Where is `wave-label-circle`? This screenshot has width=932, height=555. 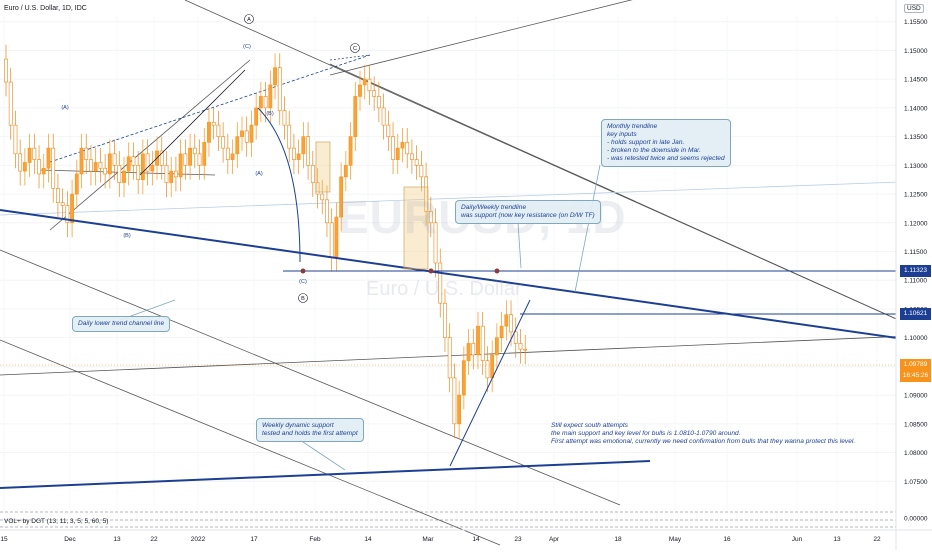
wave-label-circle is located at coordinates (303, 298).